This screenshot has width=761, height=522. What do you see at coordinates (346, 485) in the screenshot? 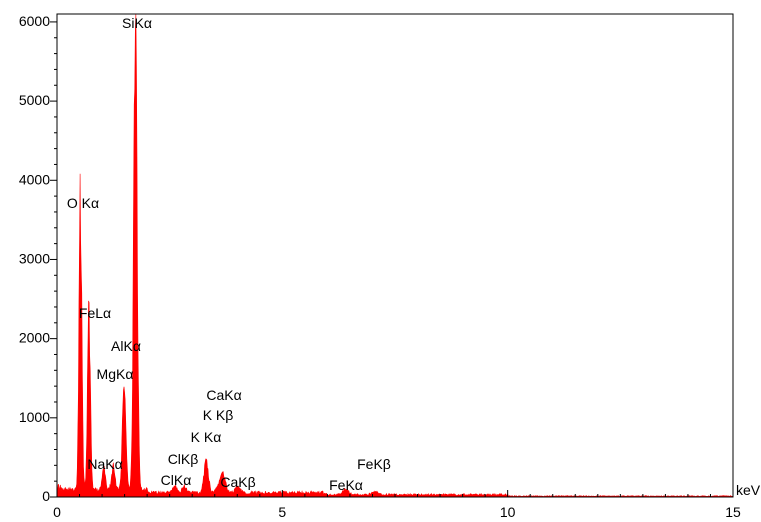
I see `peak-label: FeKα` at bounding box center [346, 485].